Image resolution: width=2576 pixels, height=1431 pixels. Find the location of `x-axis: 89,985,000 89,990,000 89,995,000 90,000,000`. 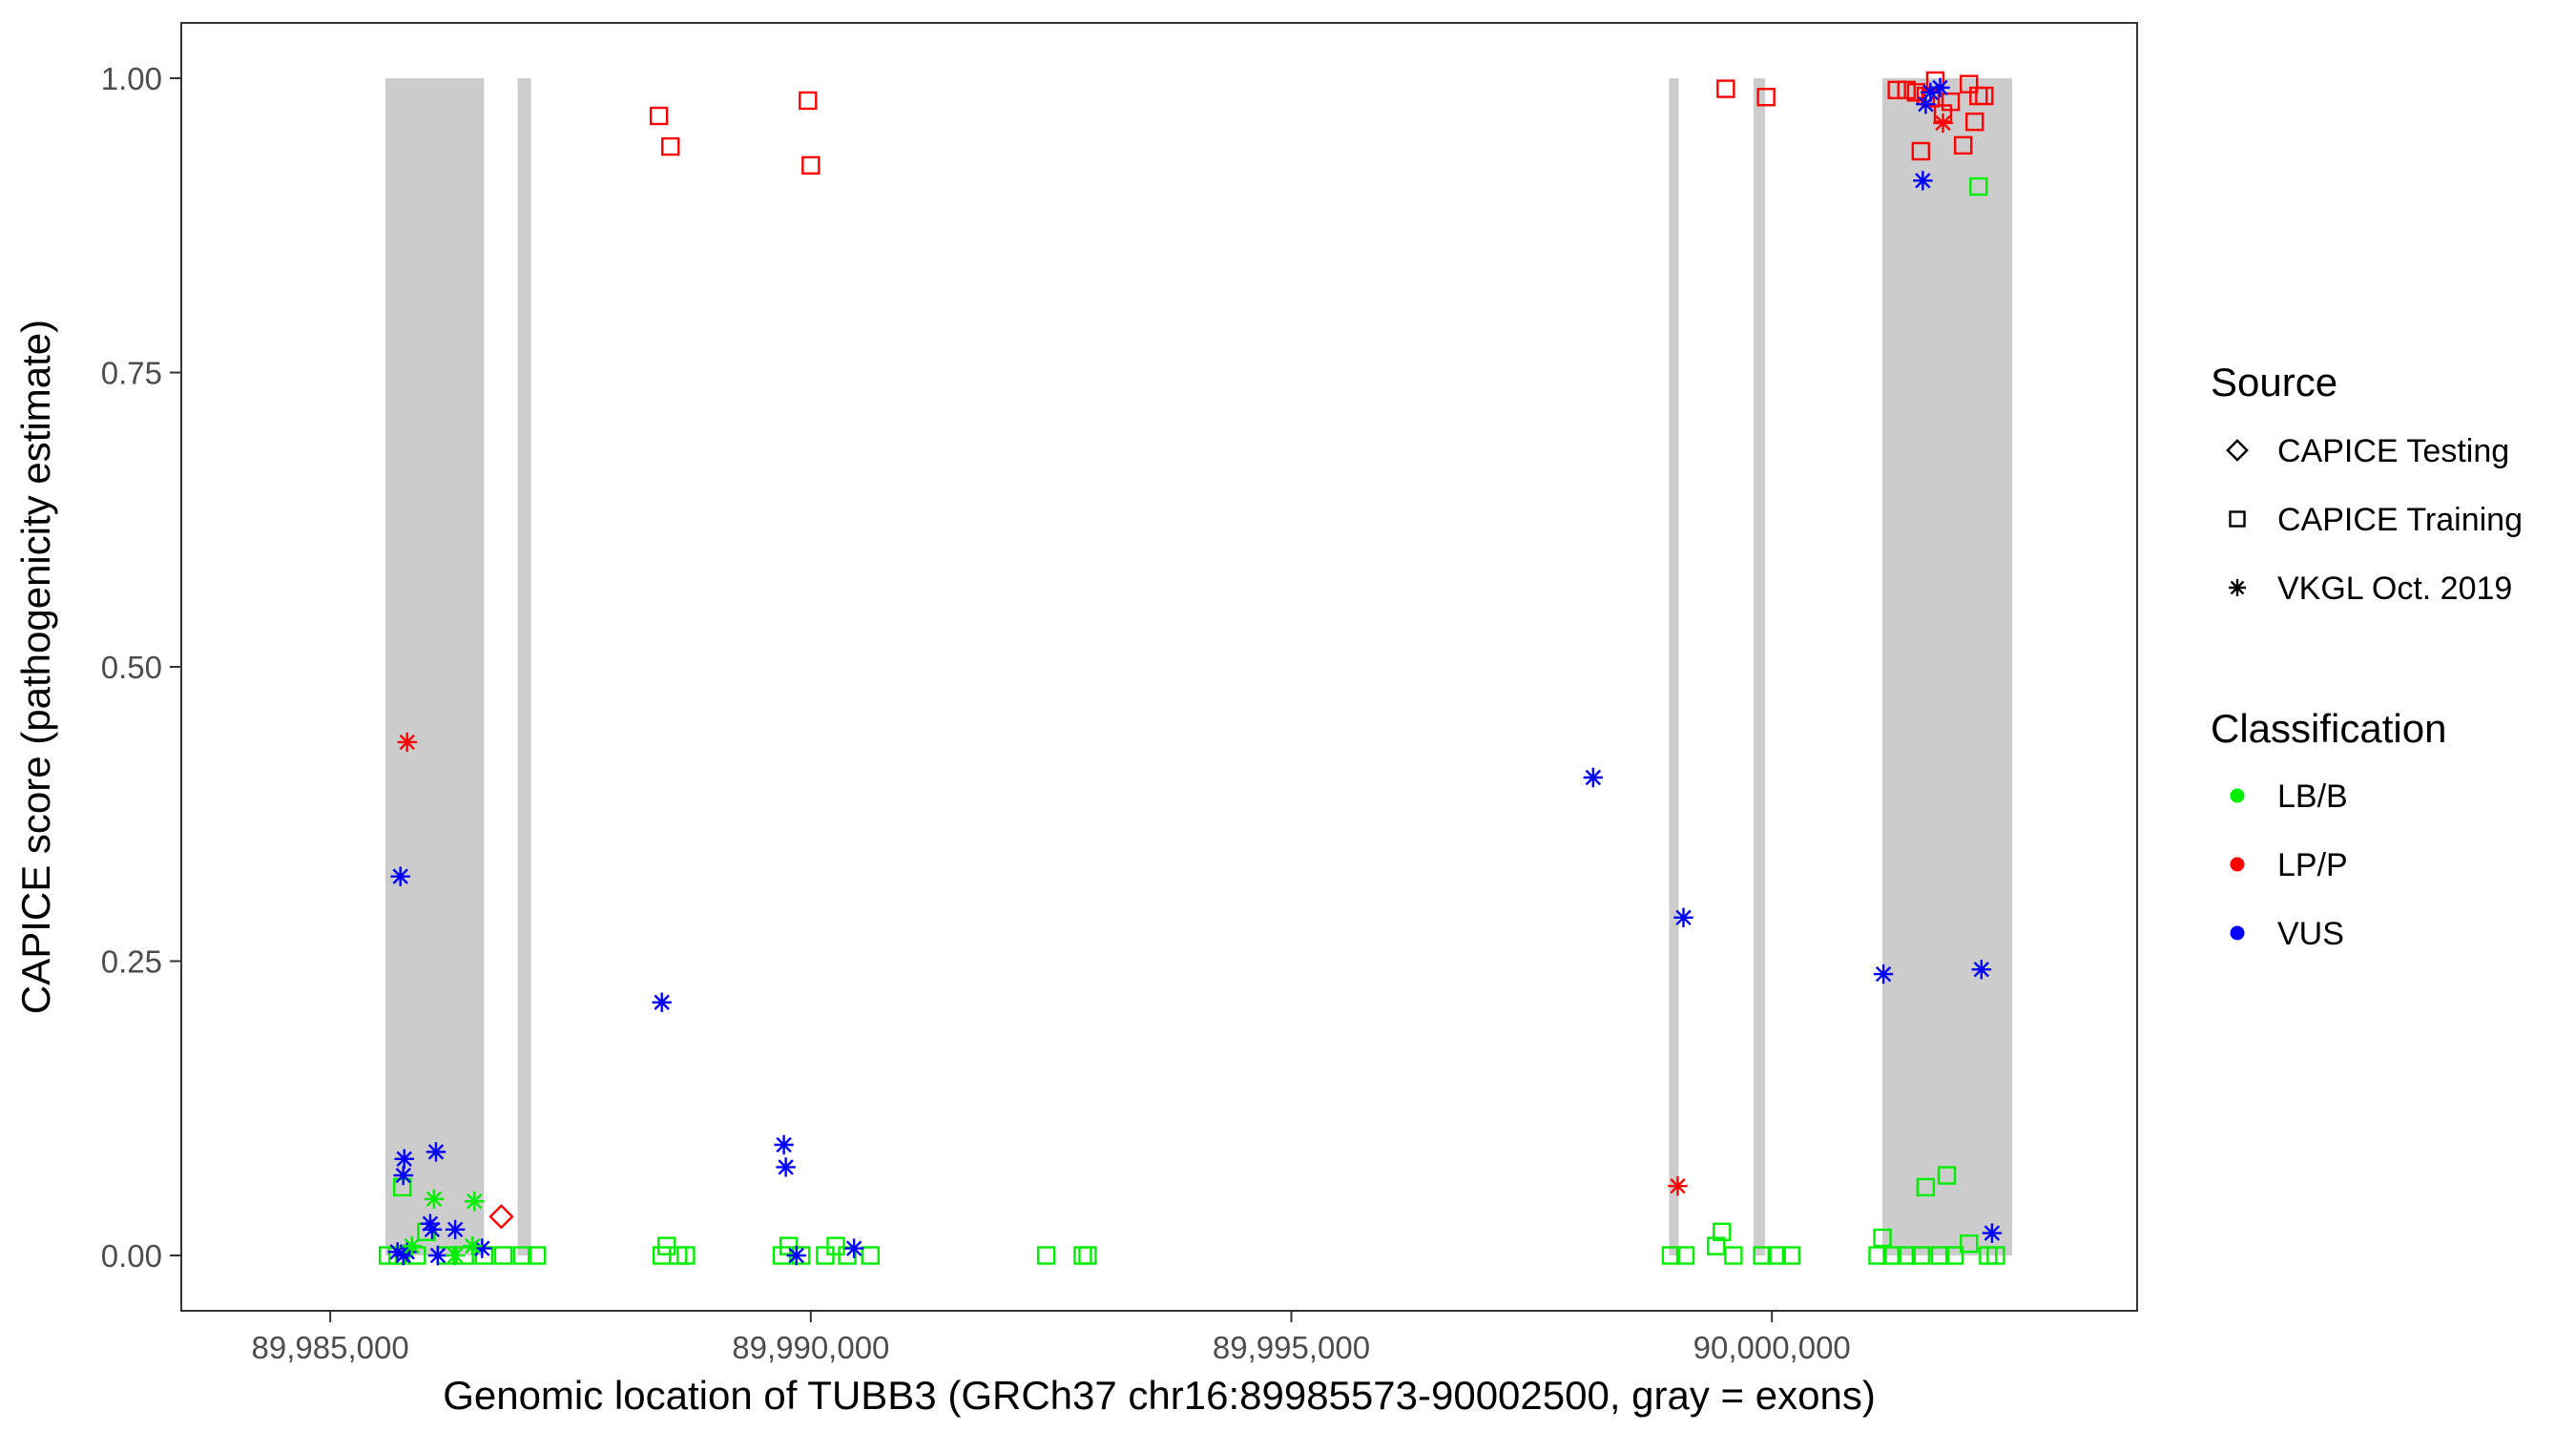

x-axis: 89,985,000 89,990,000 89,995,000 90,000,000 is located at coordinates (1051, 1338).